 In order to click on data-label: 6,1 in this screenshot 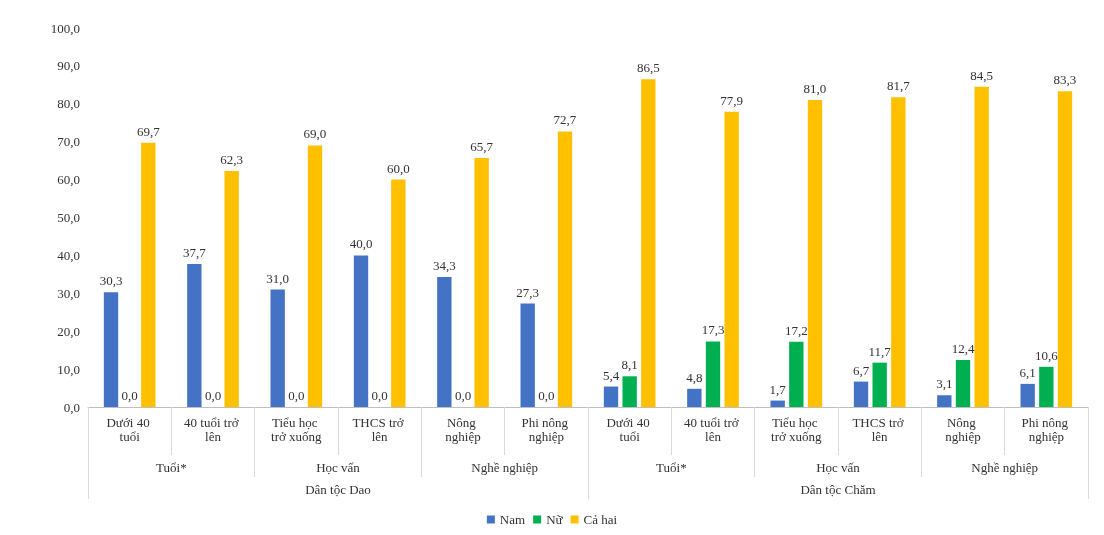, I will do `click(1027, 372)`.